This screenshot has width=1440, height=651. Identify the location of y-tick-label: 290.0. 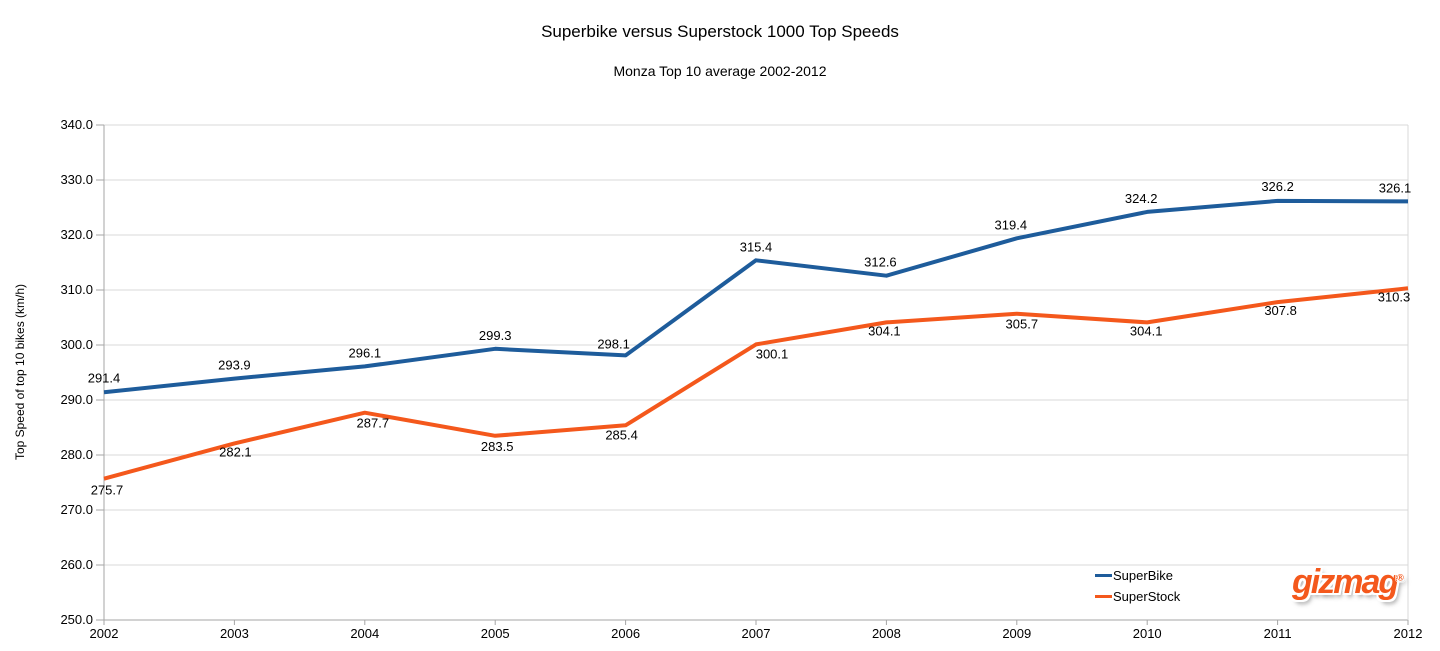
(76, 399).